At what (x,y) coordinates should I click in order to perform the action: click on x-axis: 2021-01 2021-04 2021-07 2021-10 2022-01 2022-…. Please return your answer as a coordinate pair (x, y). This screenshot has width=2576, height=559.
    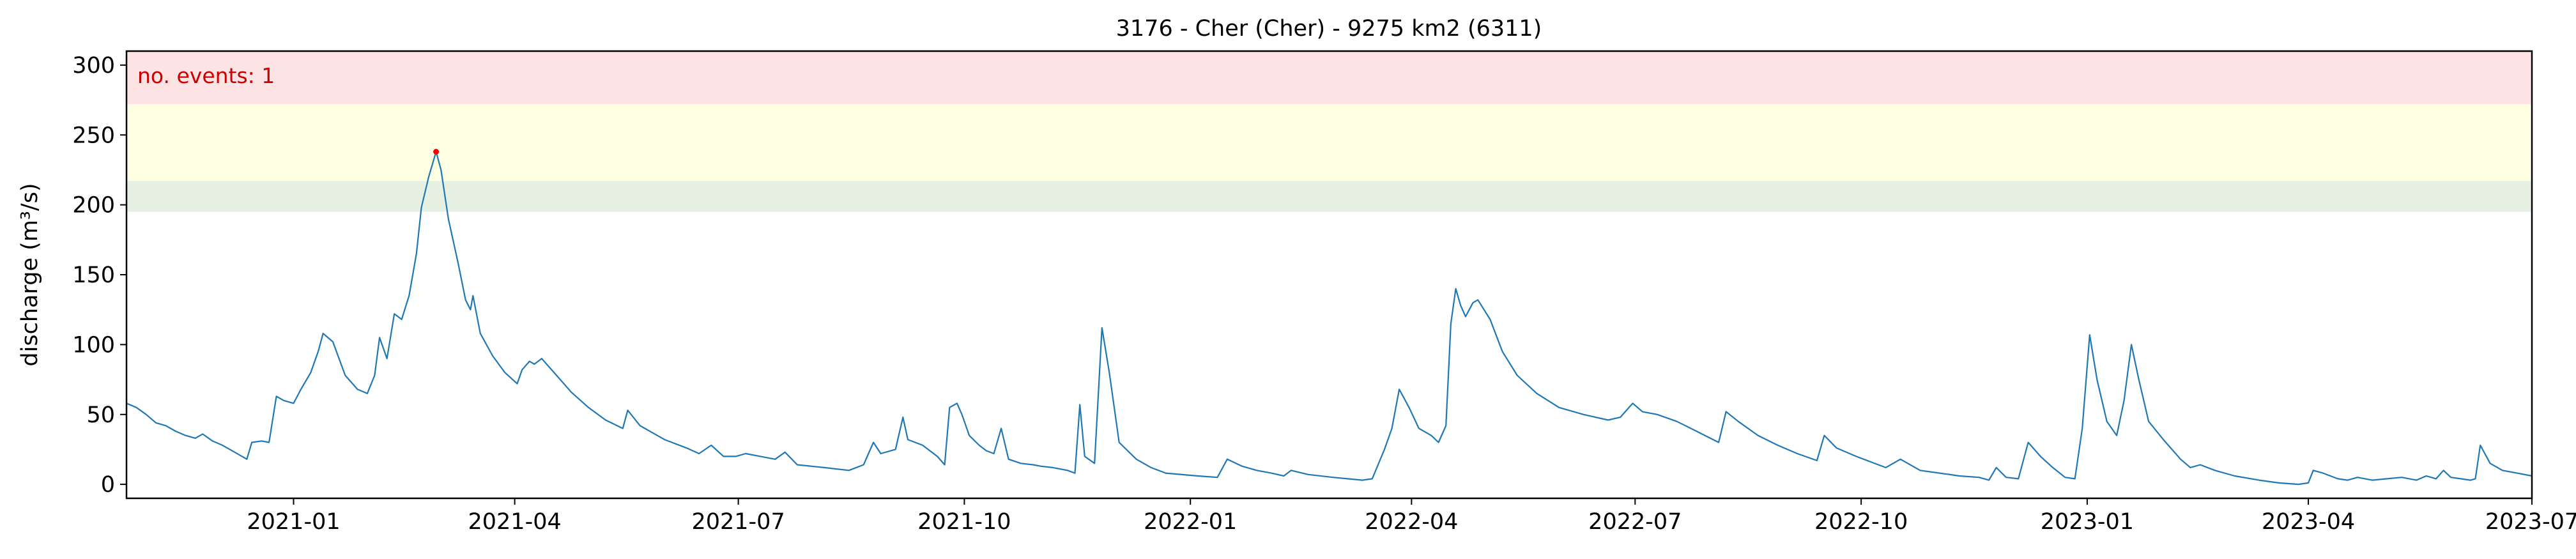
    Looking at the image, I should click on (1411, 516).